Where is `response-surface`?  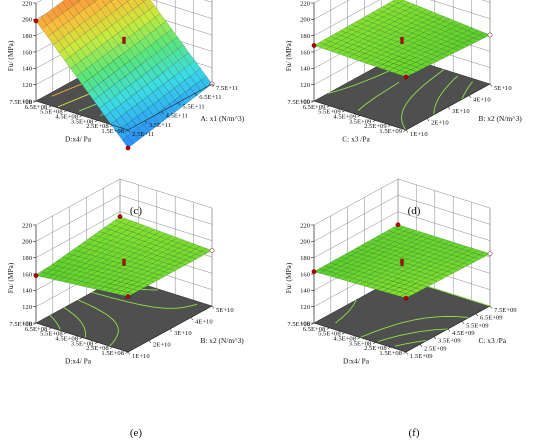 response-surface is located at coordinates (402, 261).